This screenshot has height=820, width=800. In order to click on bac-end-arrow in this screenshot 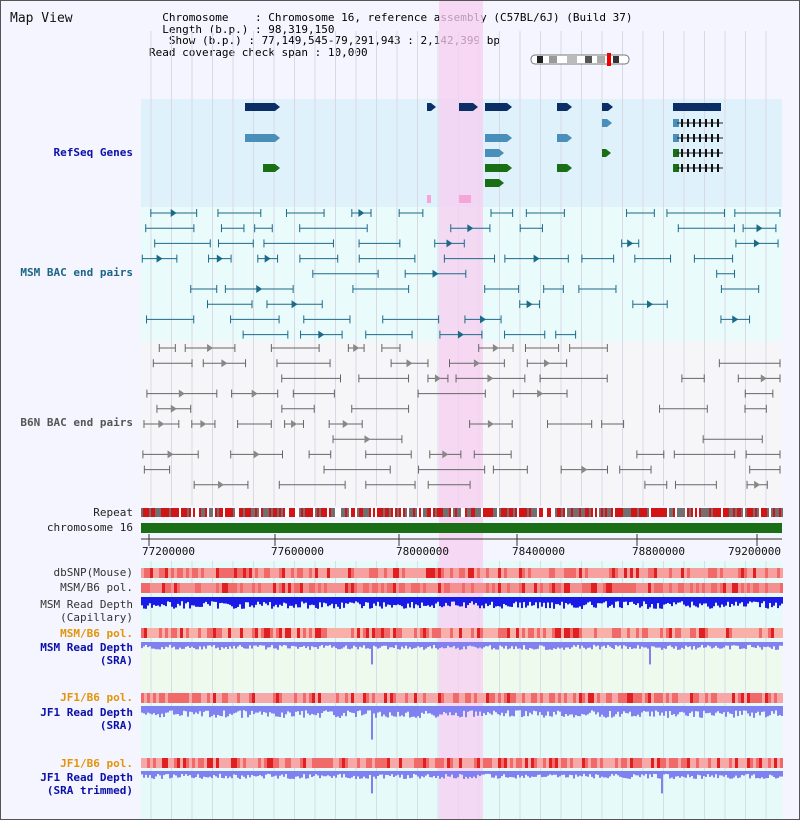, I will do `click(181, 393)`.